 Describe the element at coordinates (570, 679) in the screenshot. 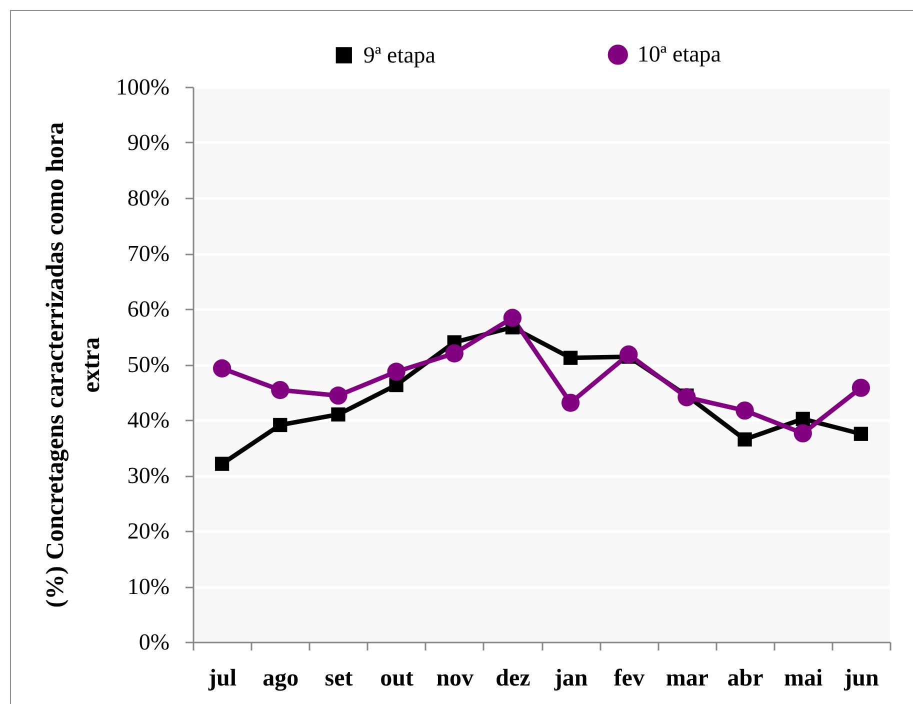

I see `x-tick-label: jan` at that location.